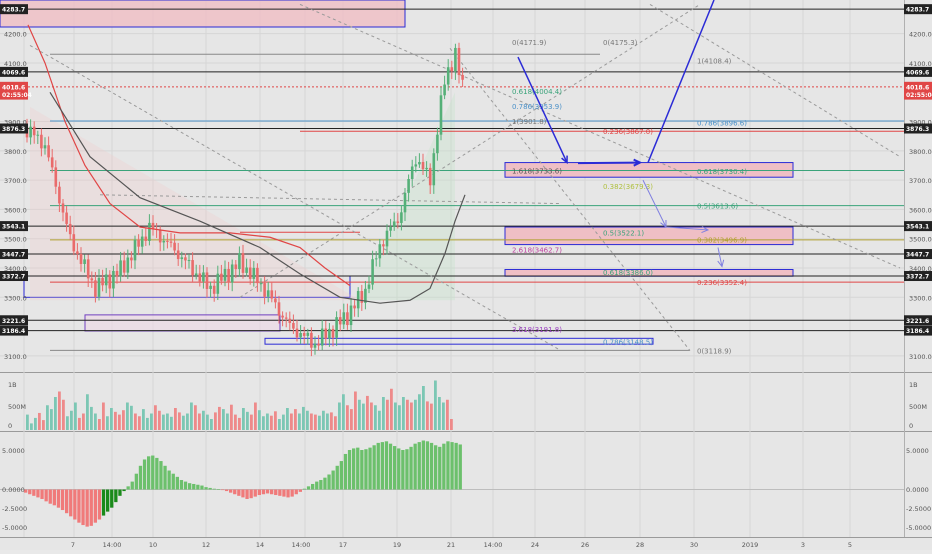 The width and height of the screenshot is (932, 554). What do you see at coordinates (542, 109) in the screenshot?
I see `drawn-arrow-down` at bounding box center [542, 109].